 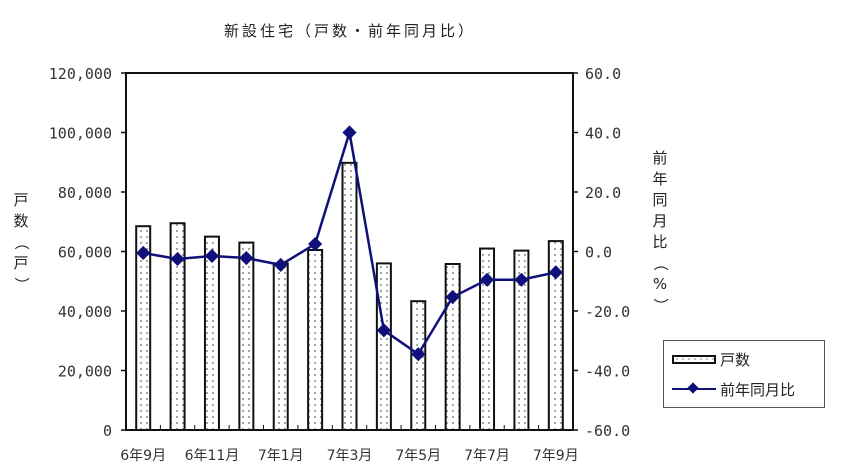 What do you see at coordinates (349, 31) in the screenshot?
I see `chart-title: 新設住宅（戸数・前年同月比）` at bounding box center [349, 31].